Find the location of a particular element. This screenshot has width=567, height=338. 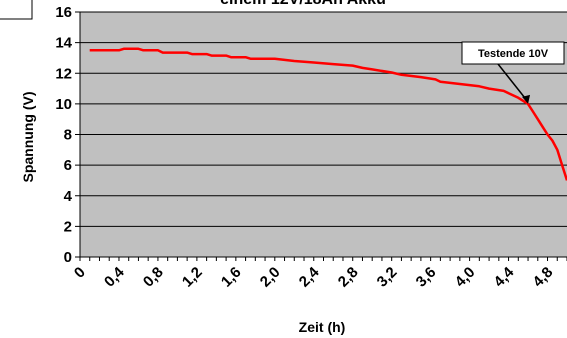

y-tick-label: 12 is located at coordinates (63, 73).